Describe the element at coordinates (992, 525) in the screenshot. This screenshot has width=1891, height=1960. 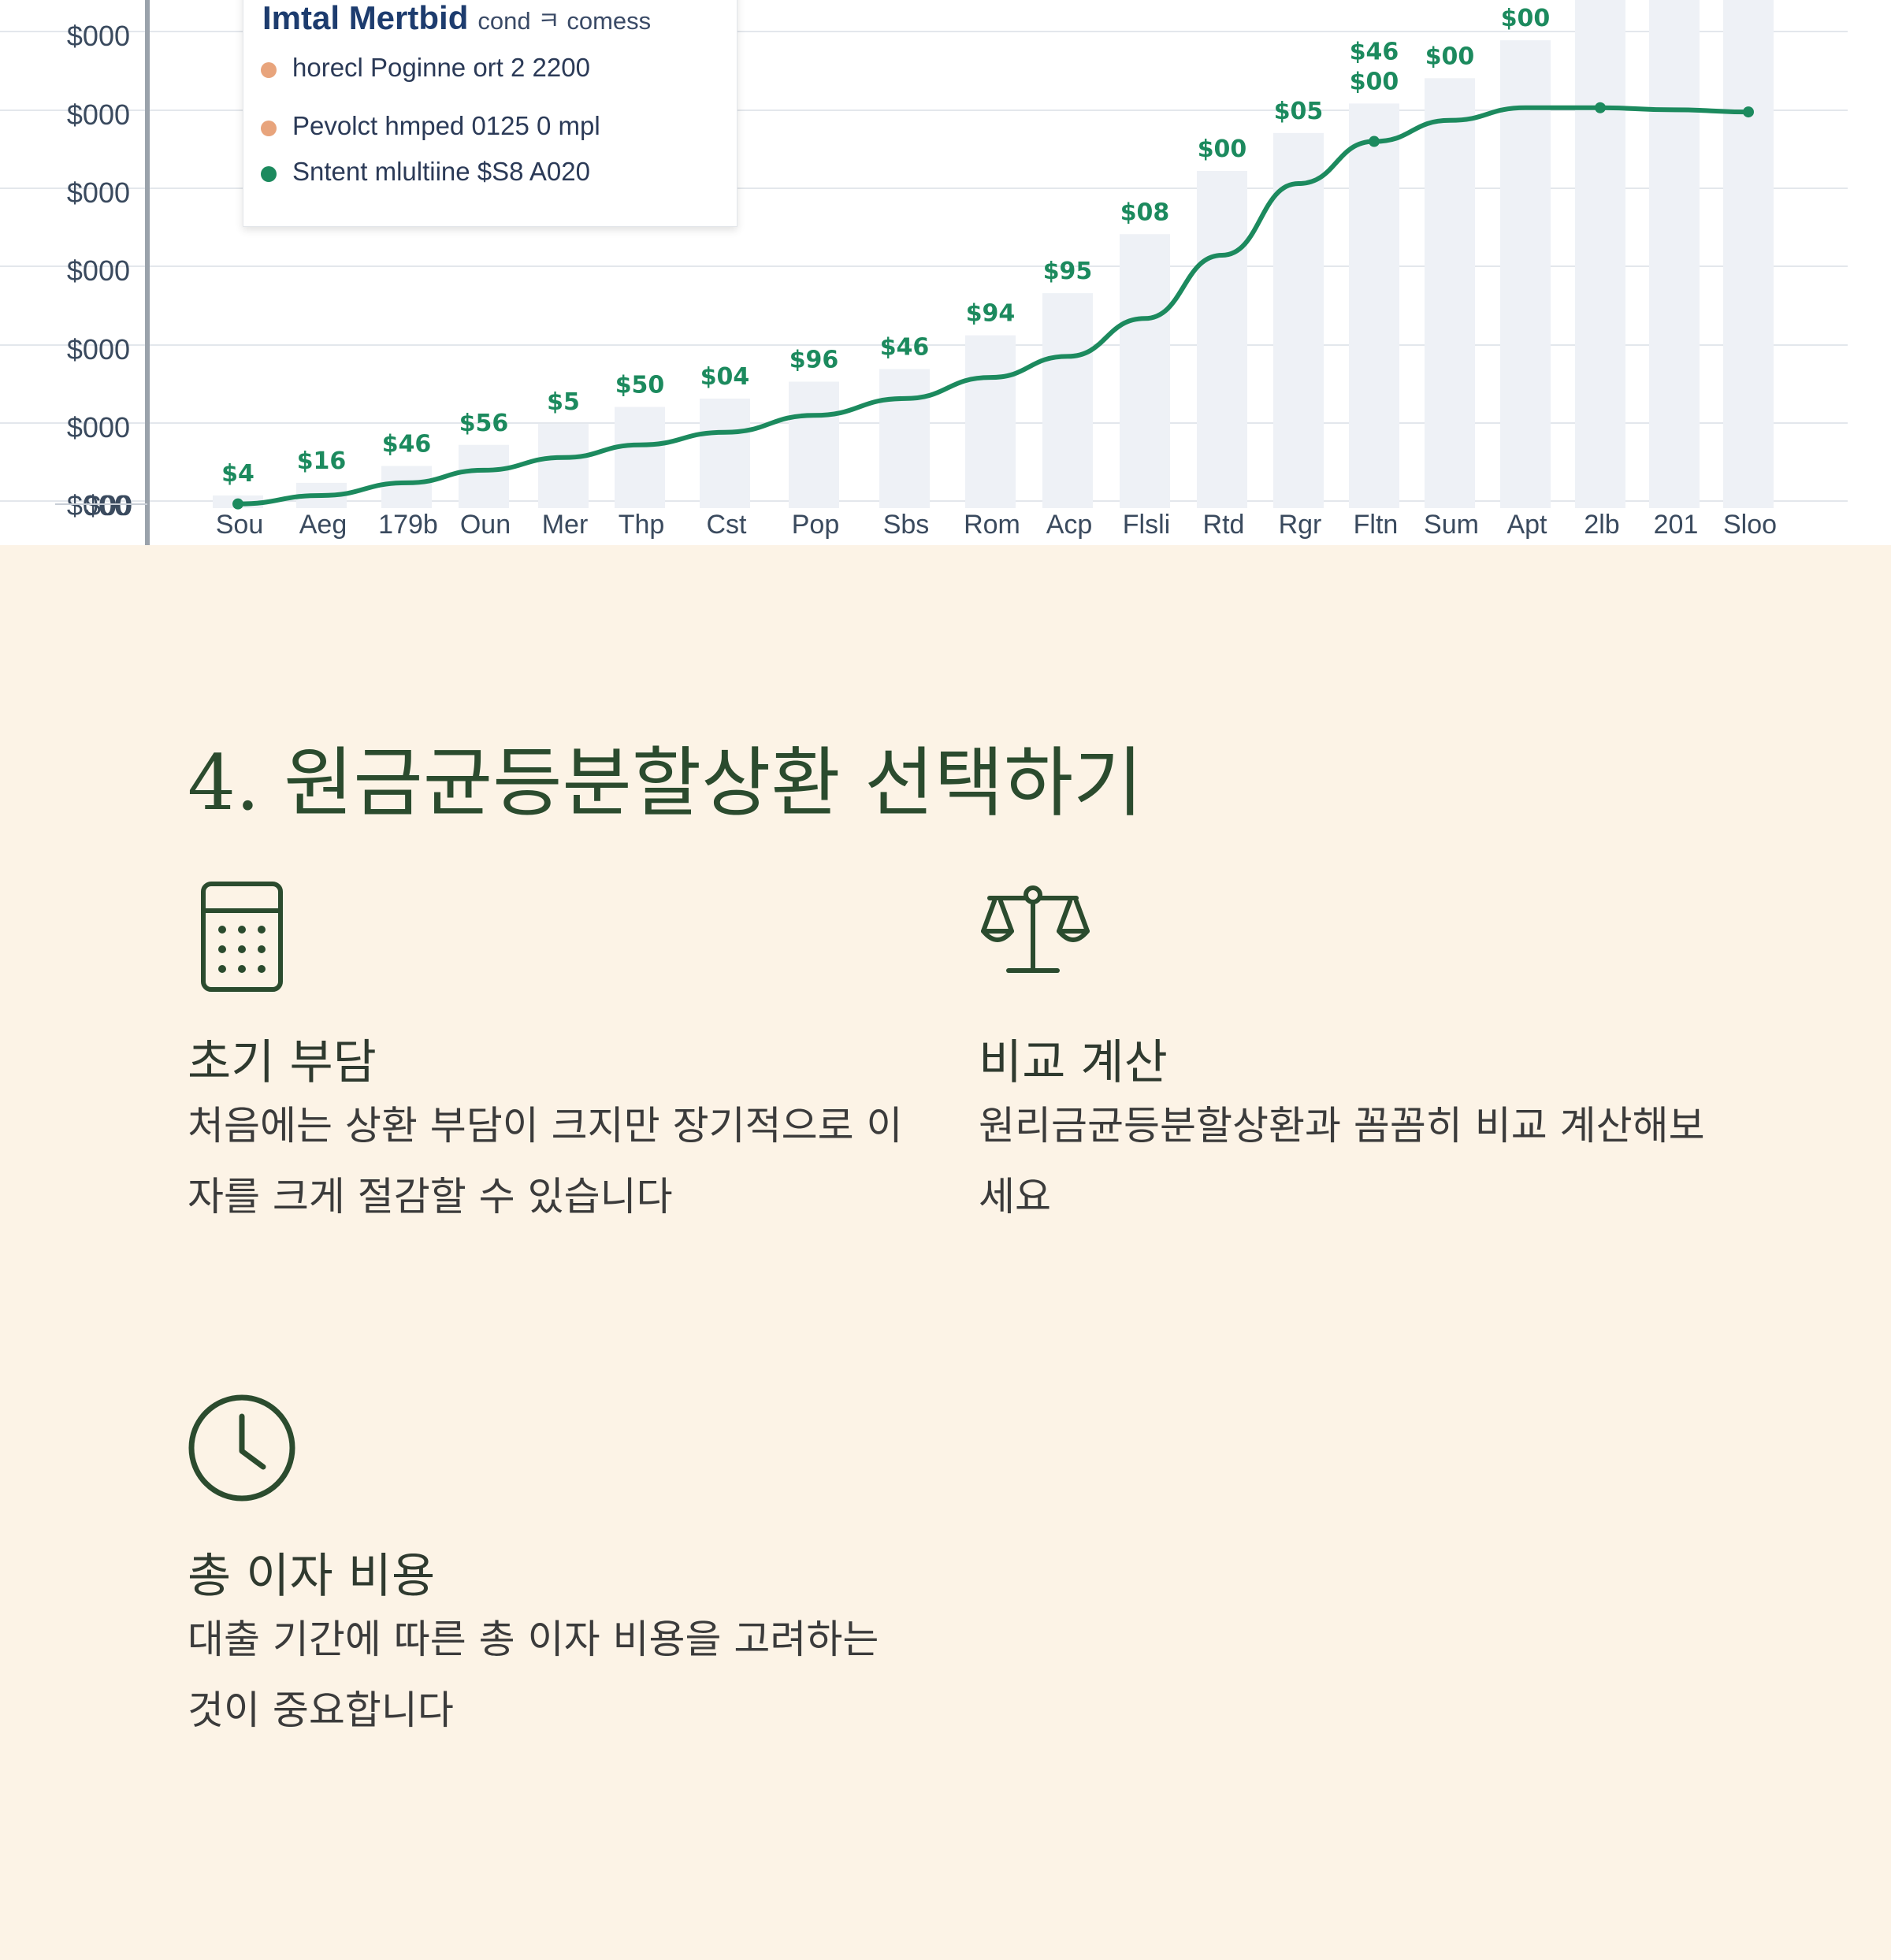
I see `x-tick-label: Rom` at that location.